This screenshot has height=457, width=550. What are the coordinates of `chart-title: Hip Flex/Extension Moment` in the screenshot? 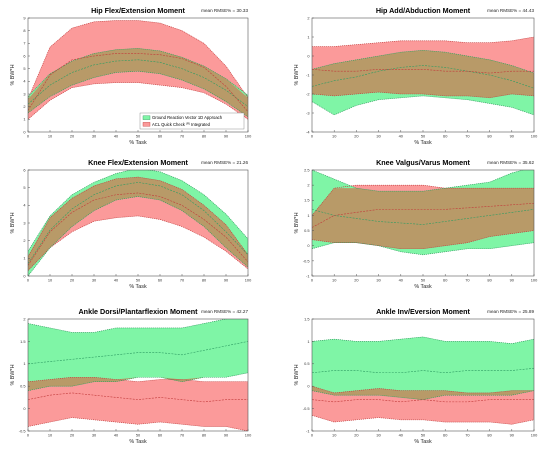 It's located at (138, 10).